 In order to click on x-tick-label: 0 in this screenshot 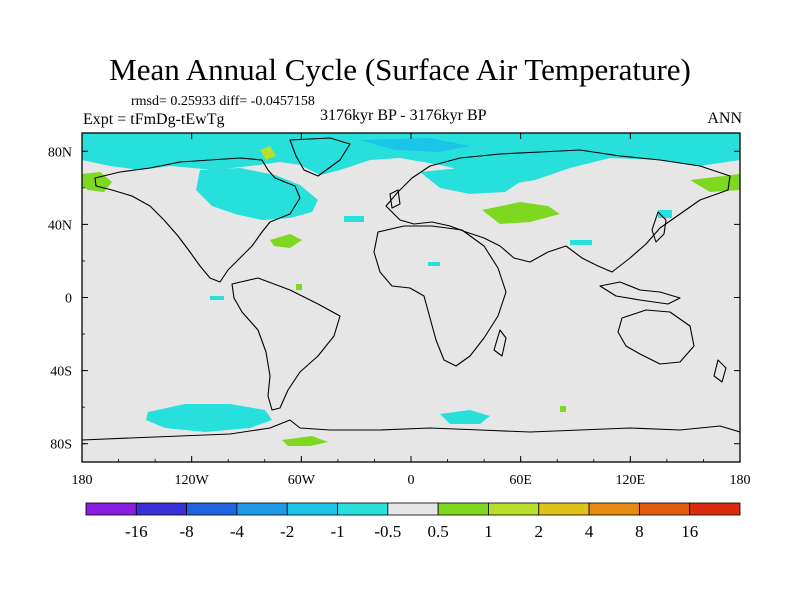, I will do `click(411, 480)`.